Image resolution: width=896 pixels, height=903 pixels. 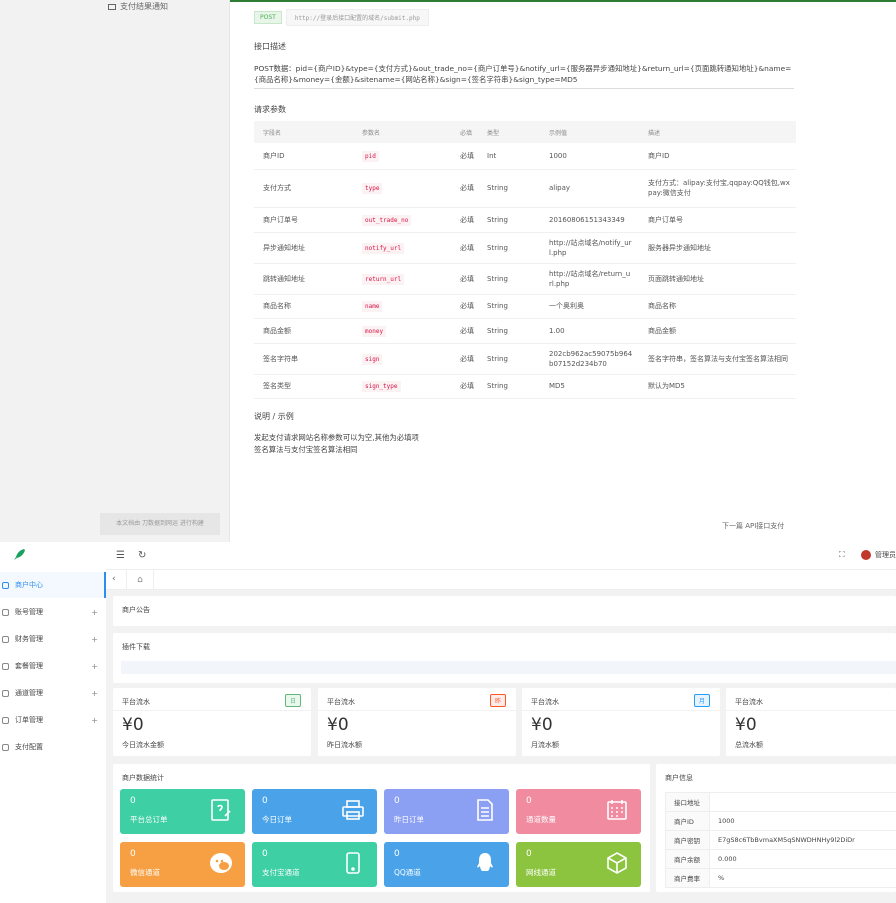 What do you see at coordinates (114, 579) in the screenshot?
I see `chevron-left-icon: ‹` at bounding box center [114, 579].